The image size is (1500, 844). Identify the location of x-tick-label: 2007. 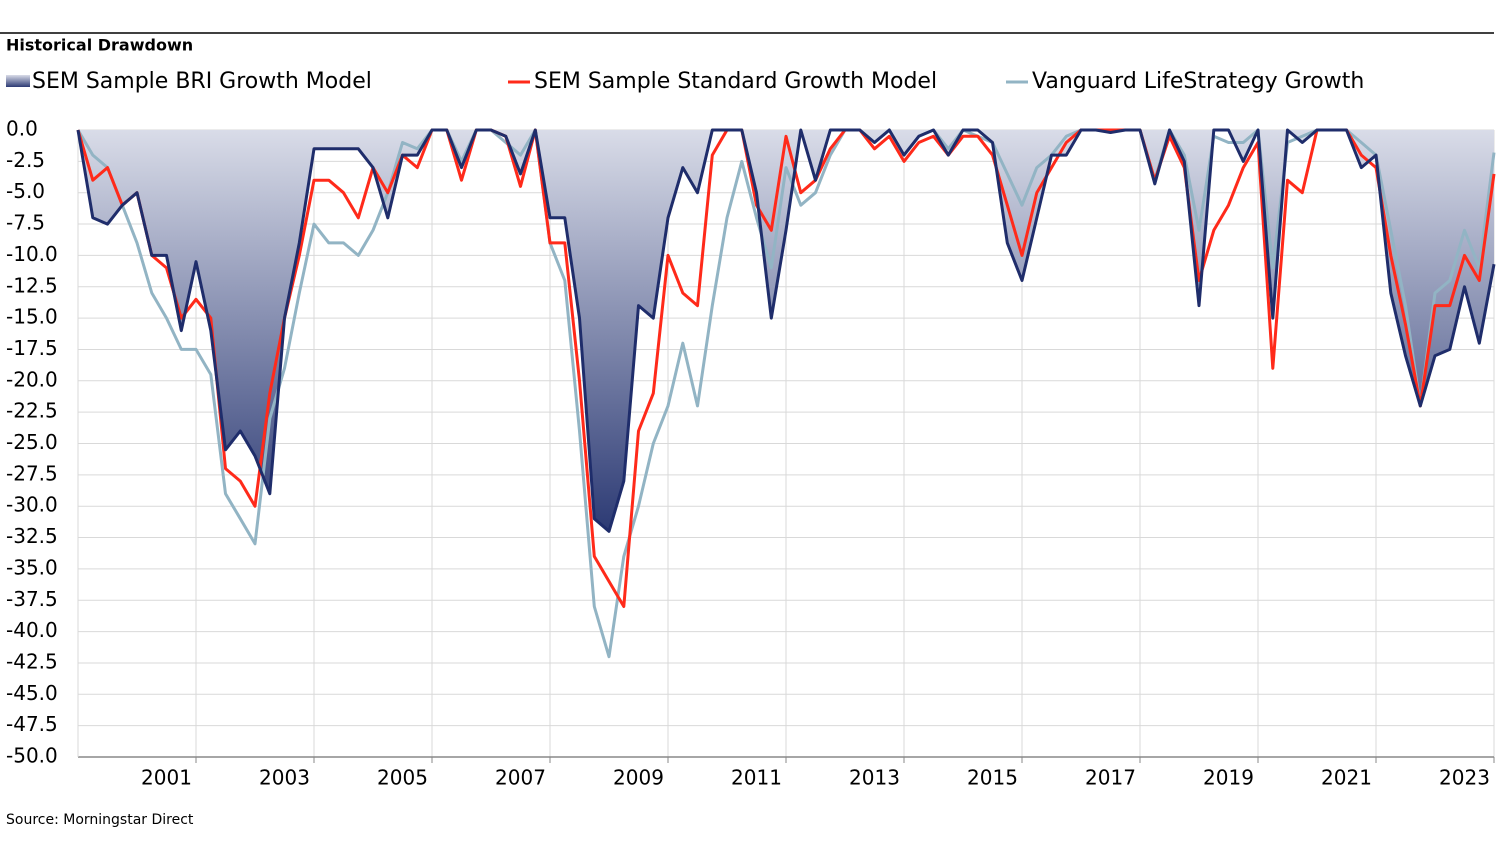
(520, 778).